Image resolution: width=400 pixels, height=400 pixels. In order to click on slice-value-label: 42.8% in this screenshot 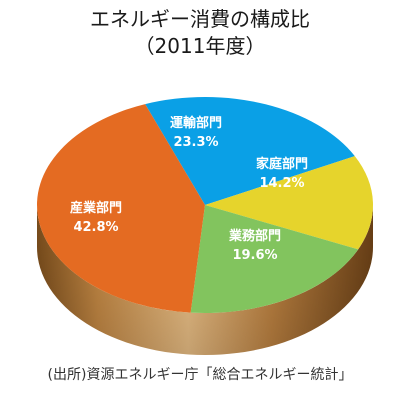, I will do `click(95, 227)`.